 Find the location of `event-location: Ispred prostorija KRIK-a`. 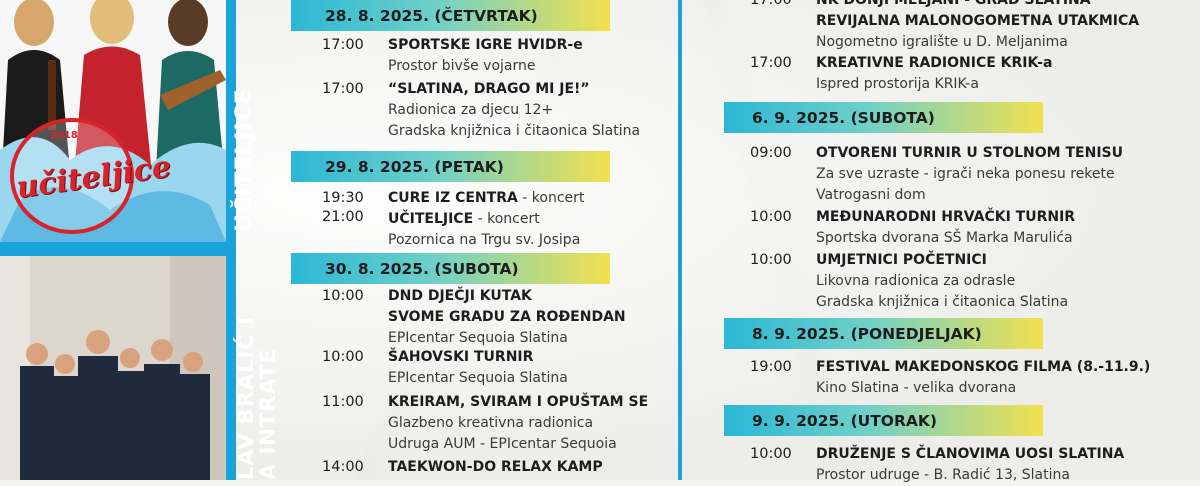

event-location: Ispred prostorija KRIK-a is located at coordinates (897, 84).